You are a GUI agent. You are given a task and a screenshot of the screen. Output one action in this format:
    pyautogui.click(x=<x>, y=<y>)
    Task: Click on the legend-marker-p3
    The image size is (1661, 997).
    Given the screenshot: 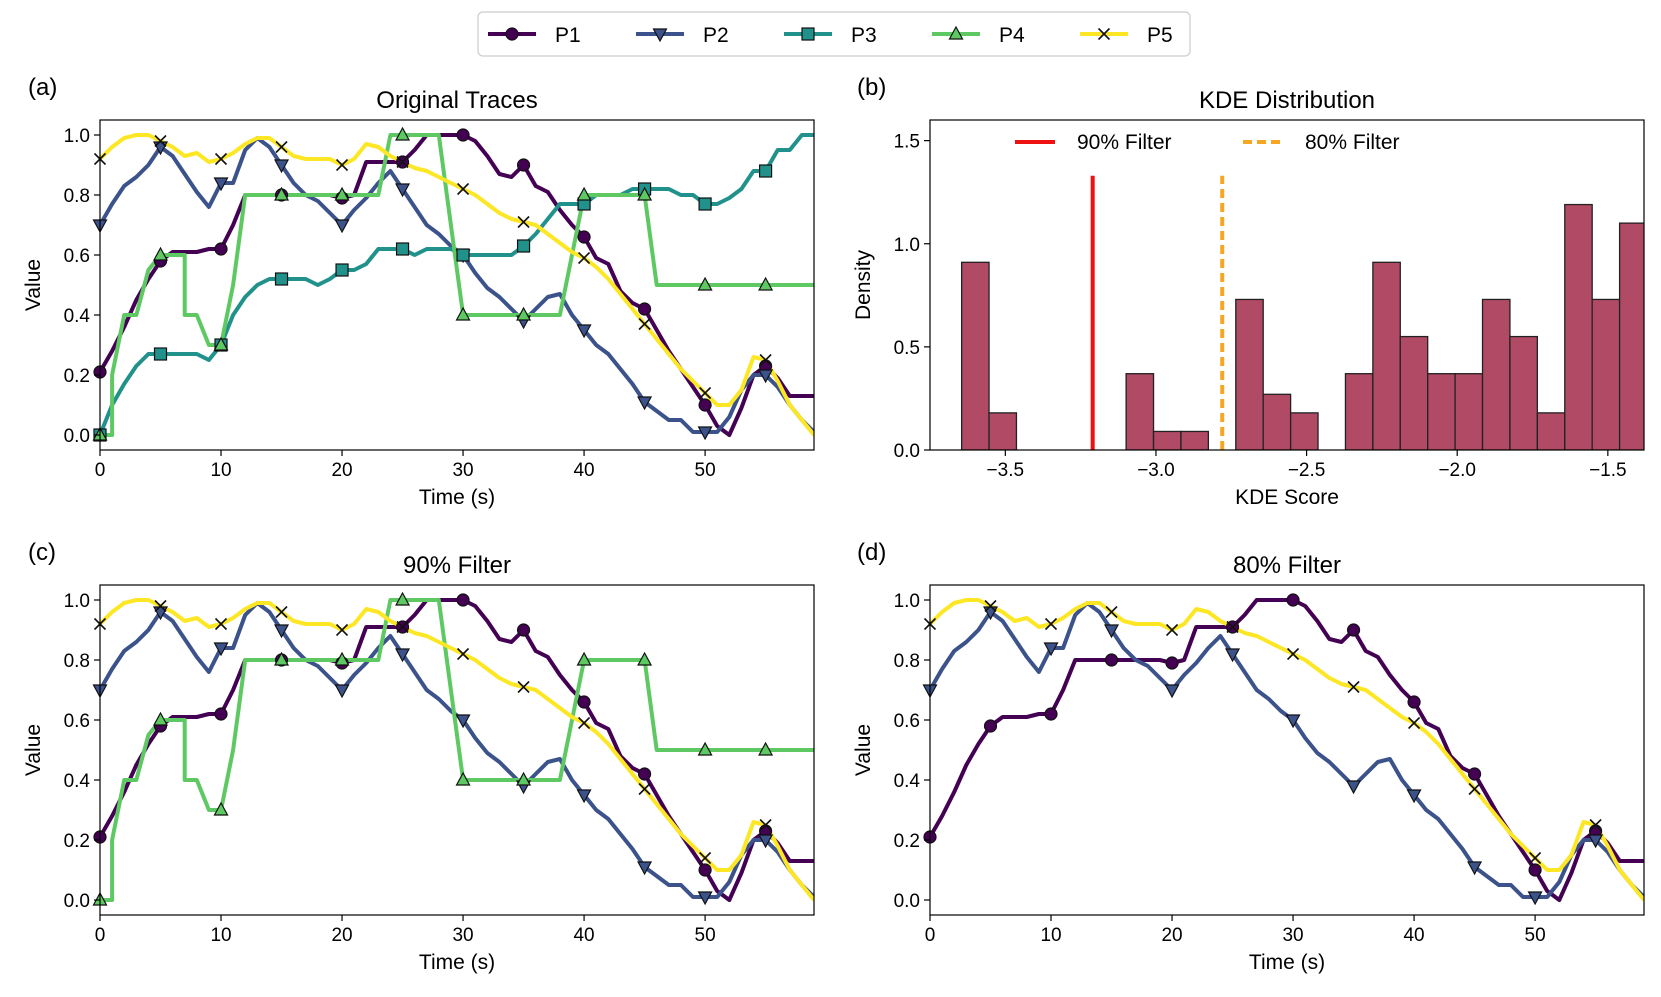 What is the action you would take?
    pyautogui.click(x=808, y=34)
    